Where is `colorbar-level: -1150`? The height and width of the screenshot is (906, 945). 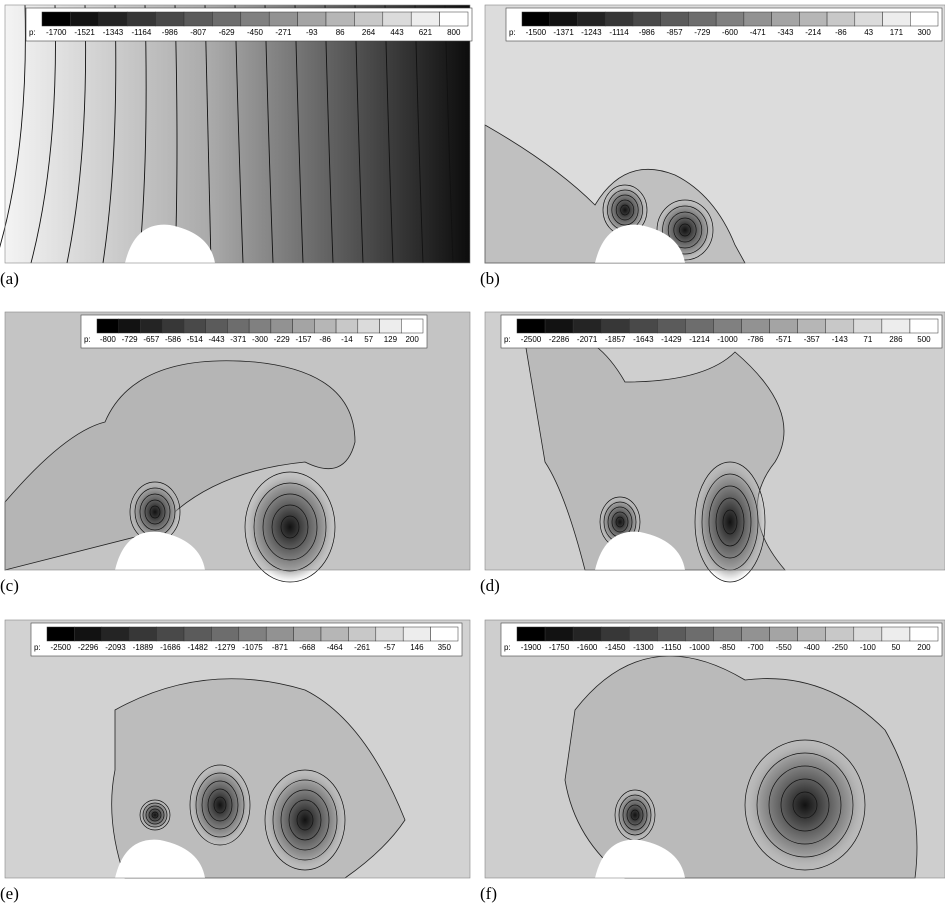 colorbar-level: -1150 is located at coordinates (671, 647).